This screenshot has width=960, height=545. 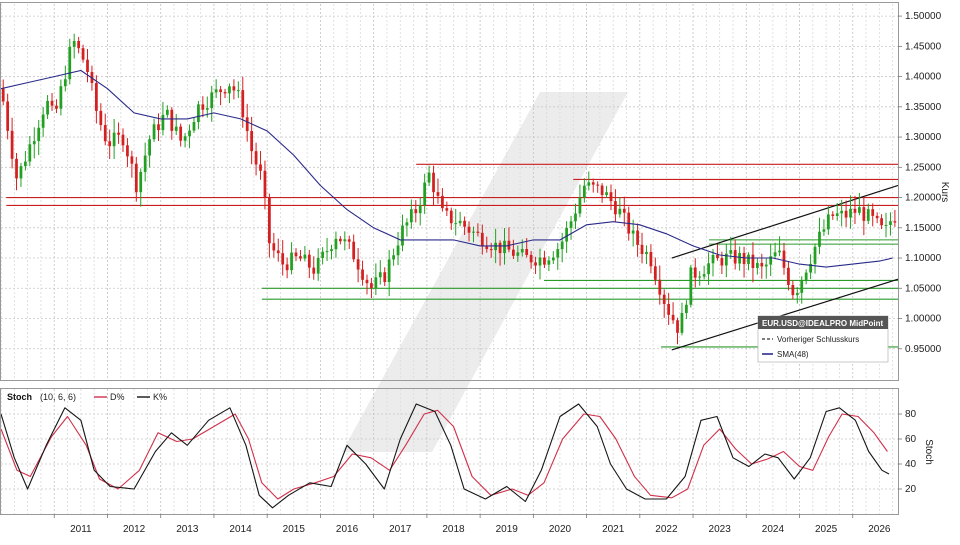 What do you see at coordinates (818, 339) in the screenshot?
I see `legend-prev-close: Vorheriger Schlusskurs` at bounding box center [818, 339].